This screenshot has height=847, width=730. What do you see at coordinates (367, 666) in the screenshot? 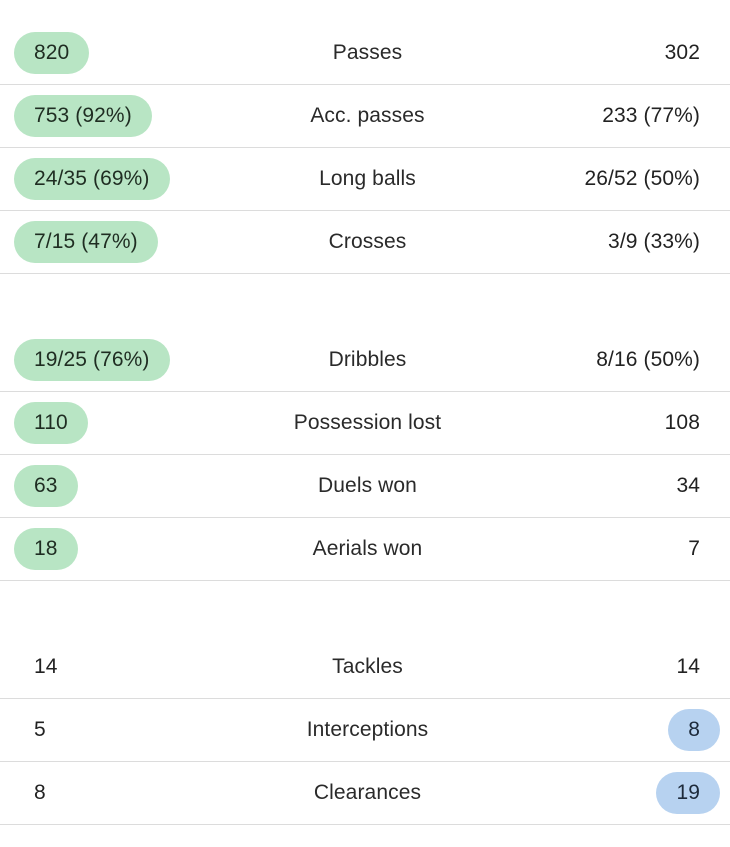
I see `stat-label: Tackles` at bounding box center [367, 666].